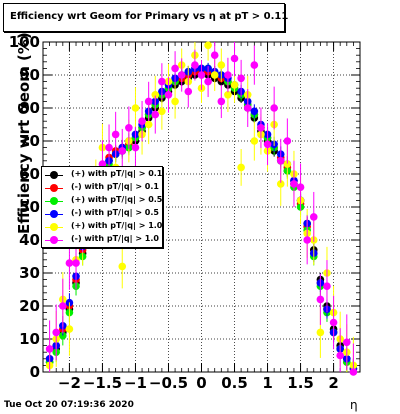 Image resolution: width=400 pixels, height=414 pixels. Describe the element at coordinates (117, 225) in the screenshot. I see `legend-label: (+) with pT/|q| > 1.0` at that location.